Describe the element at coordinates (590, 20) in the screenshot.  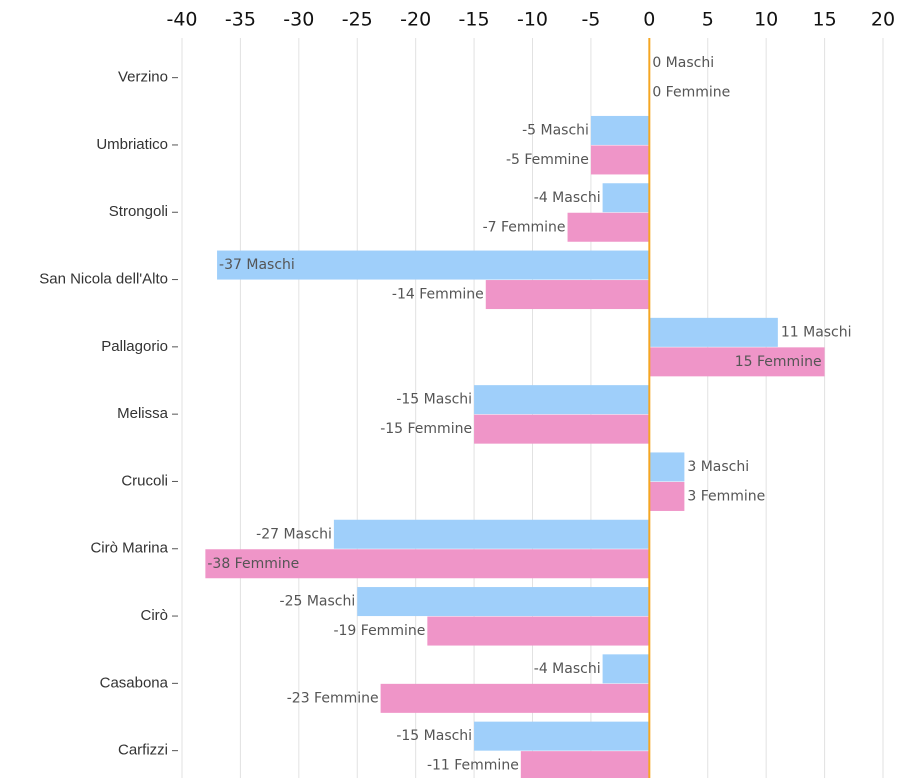
I see `x-tick-label: -5` at that location.